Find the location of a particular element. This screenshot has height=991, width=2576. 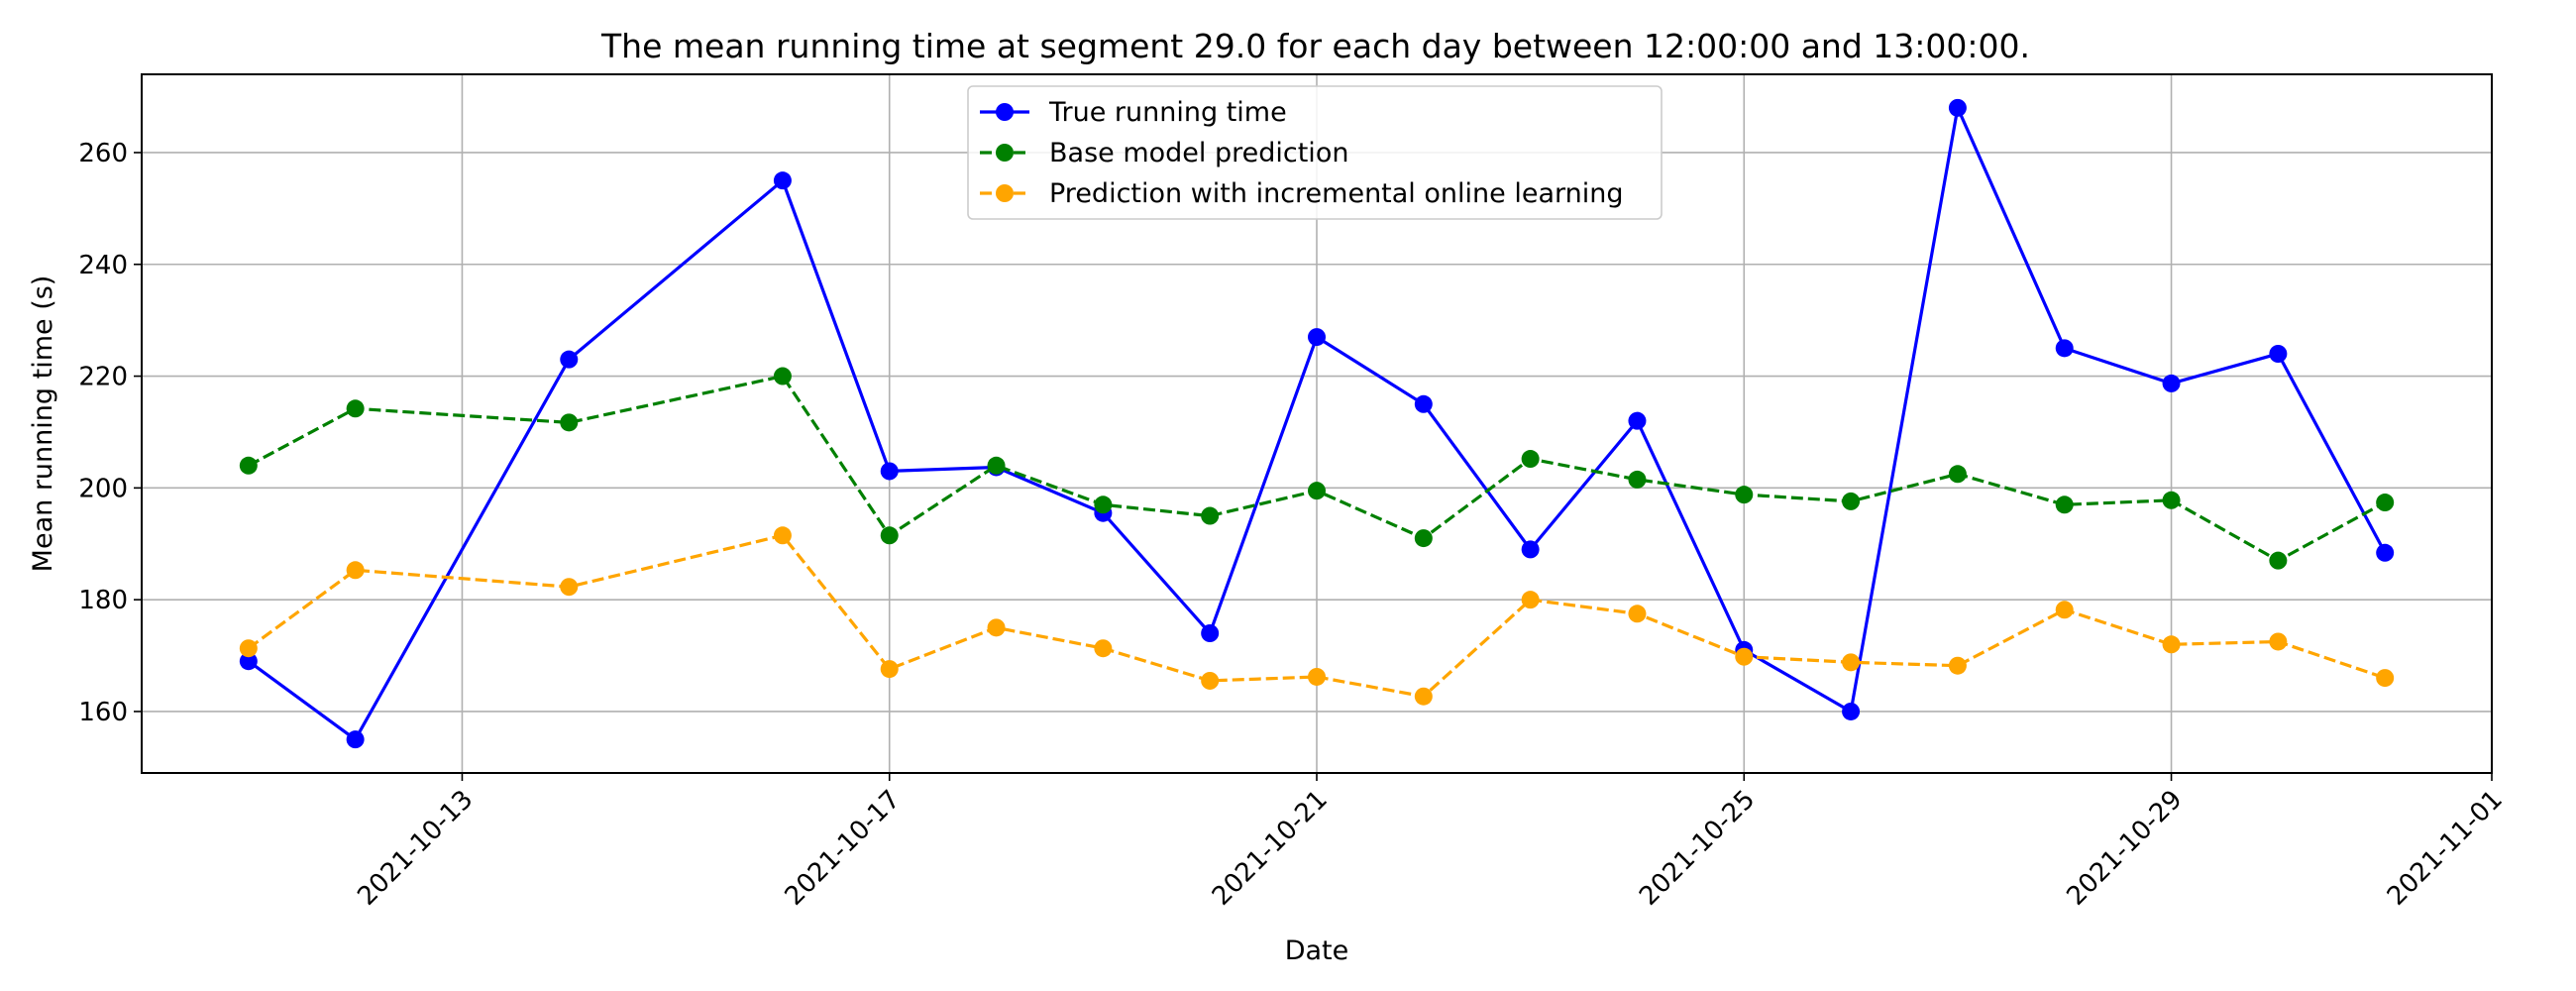

x-axis-title: Date is located at coordinates (1317, 951).